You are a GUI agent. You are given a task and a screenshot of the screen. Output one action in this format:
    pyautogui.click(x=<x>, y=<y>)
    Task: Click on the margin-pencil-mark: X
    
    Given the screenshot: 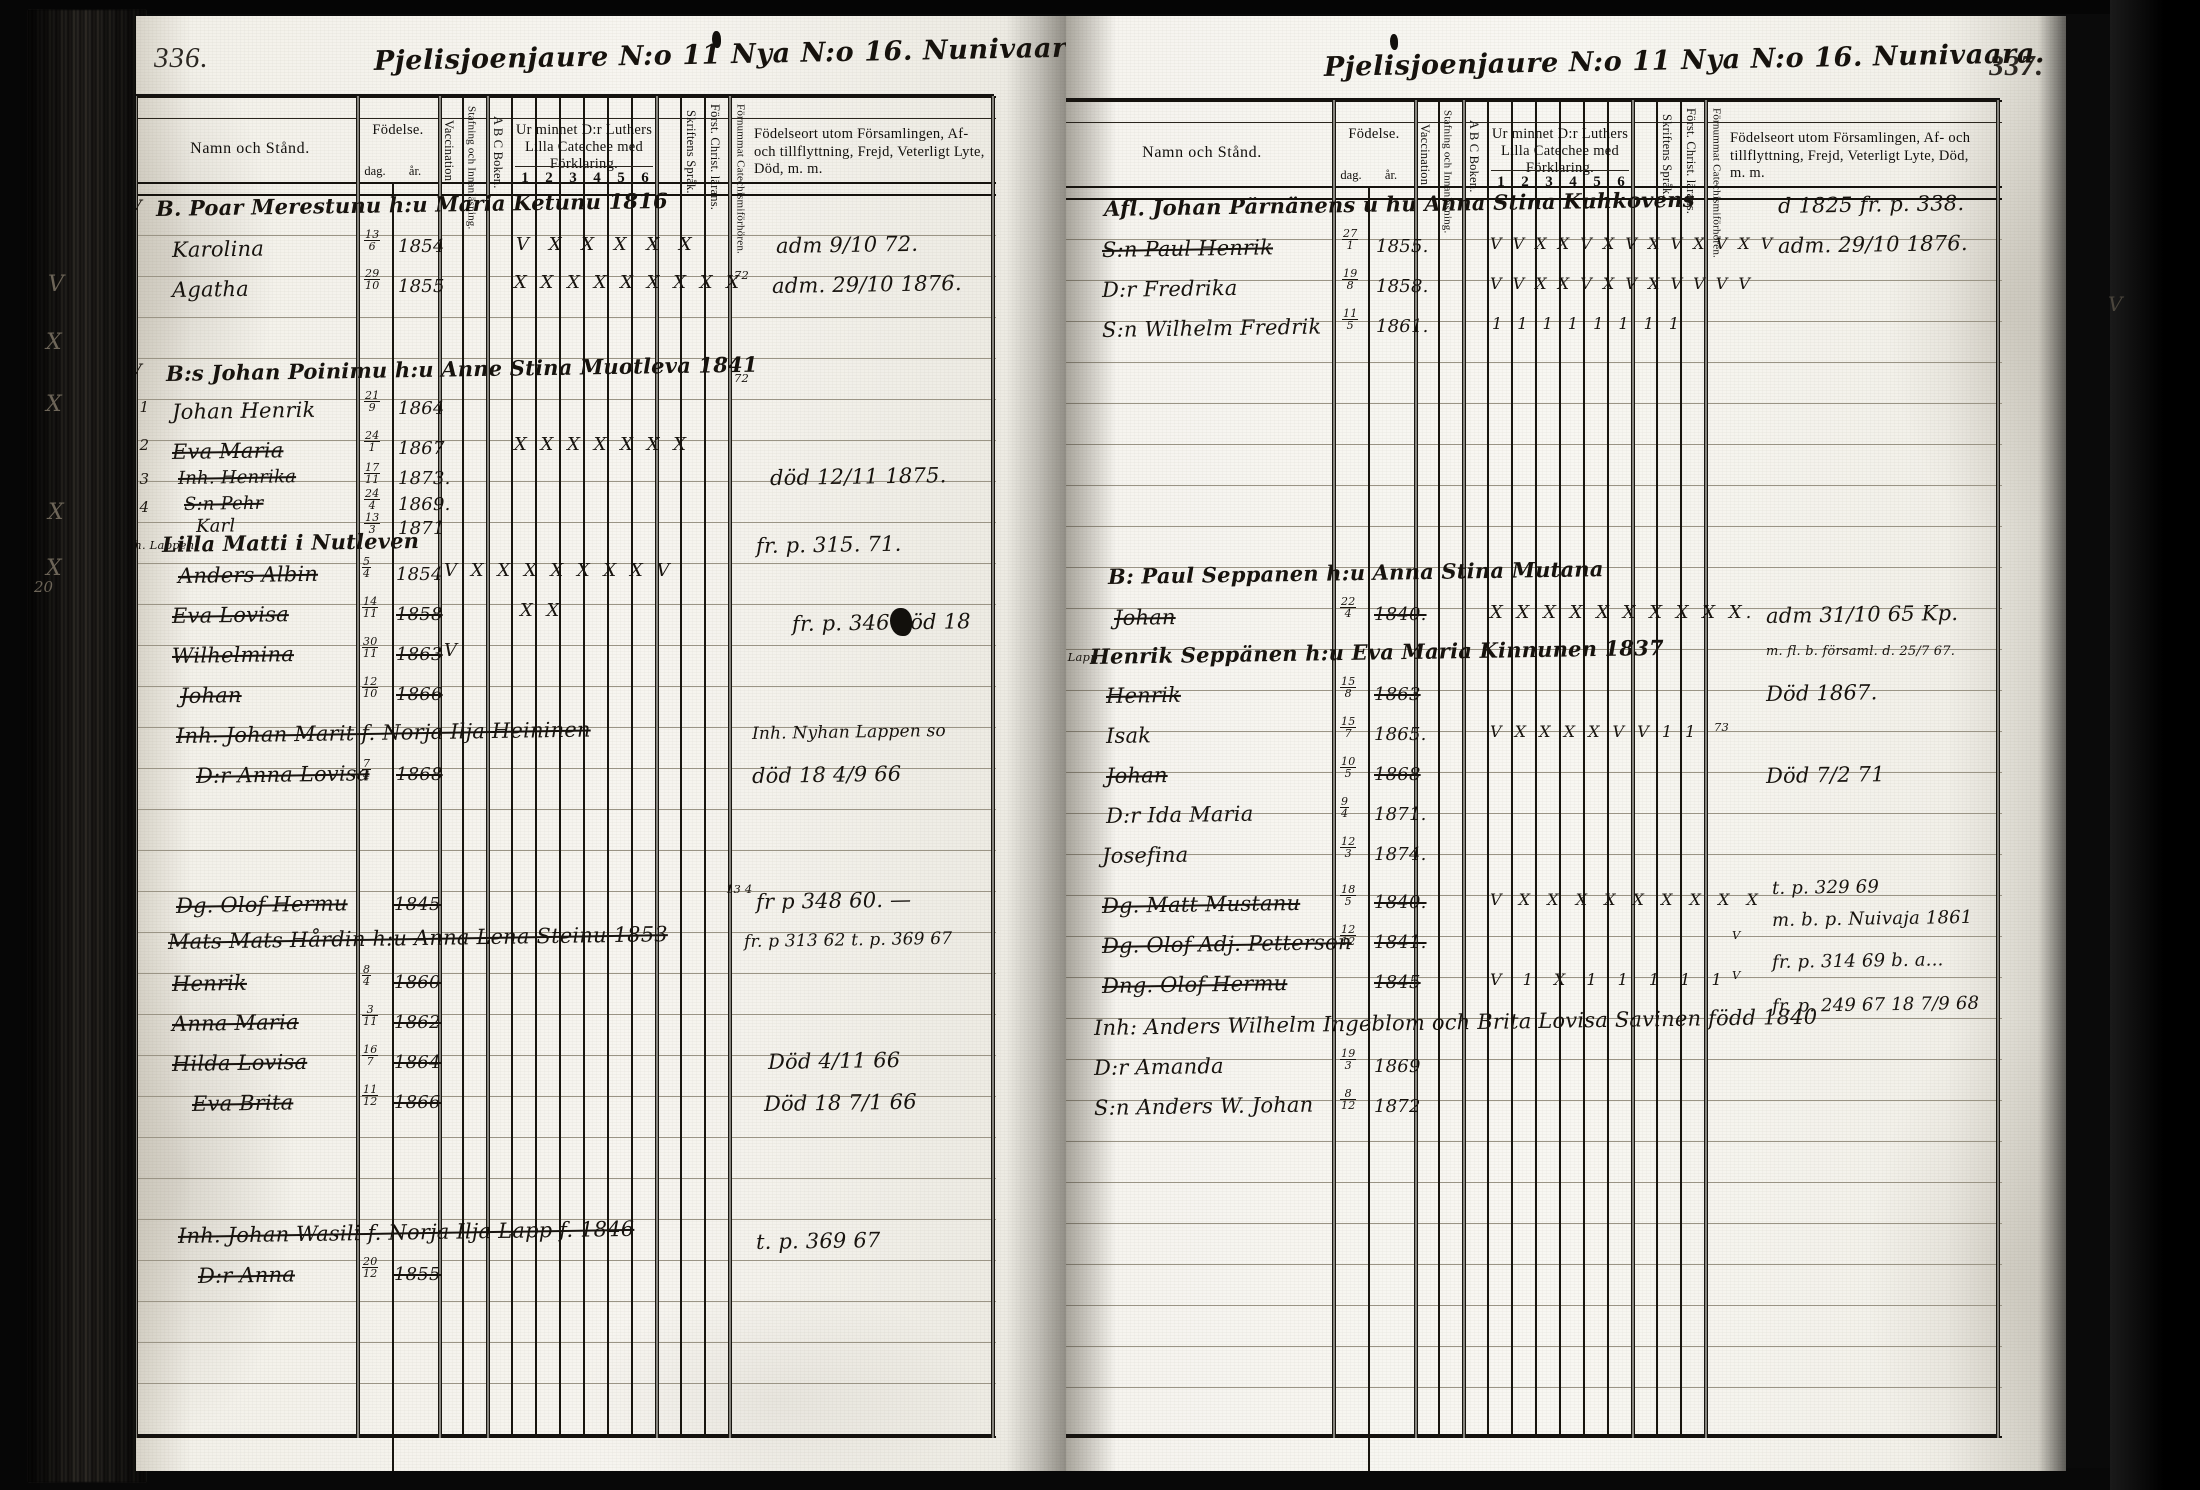 What is the action you would take?
    pyautogui.click(x=54, y=342)
    